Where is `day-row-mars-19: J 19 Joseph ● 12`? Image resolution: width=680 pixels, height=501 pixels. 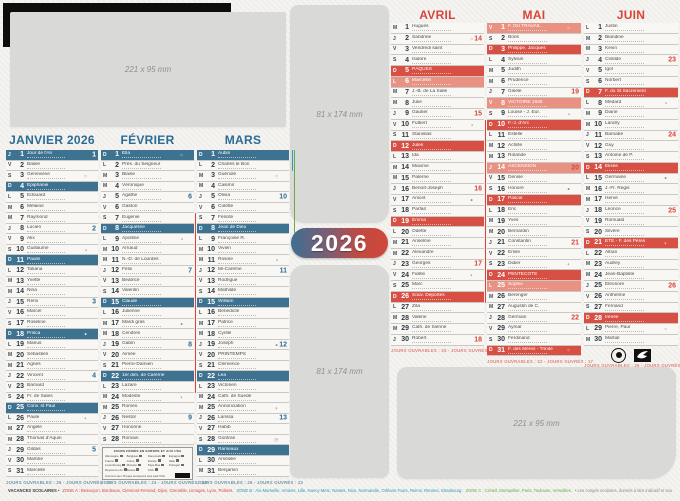
day-row-mars-19: J 19 Joseph ● 12 is located at coordinates (243, 345).